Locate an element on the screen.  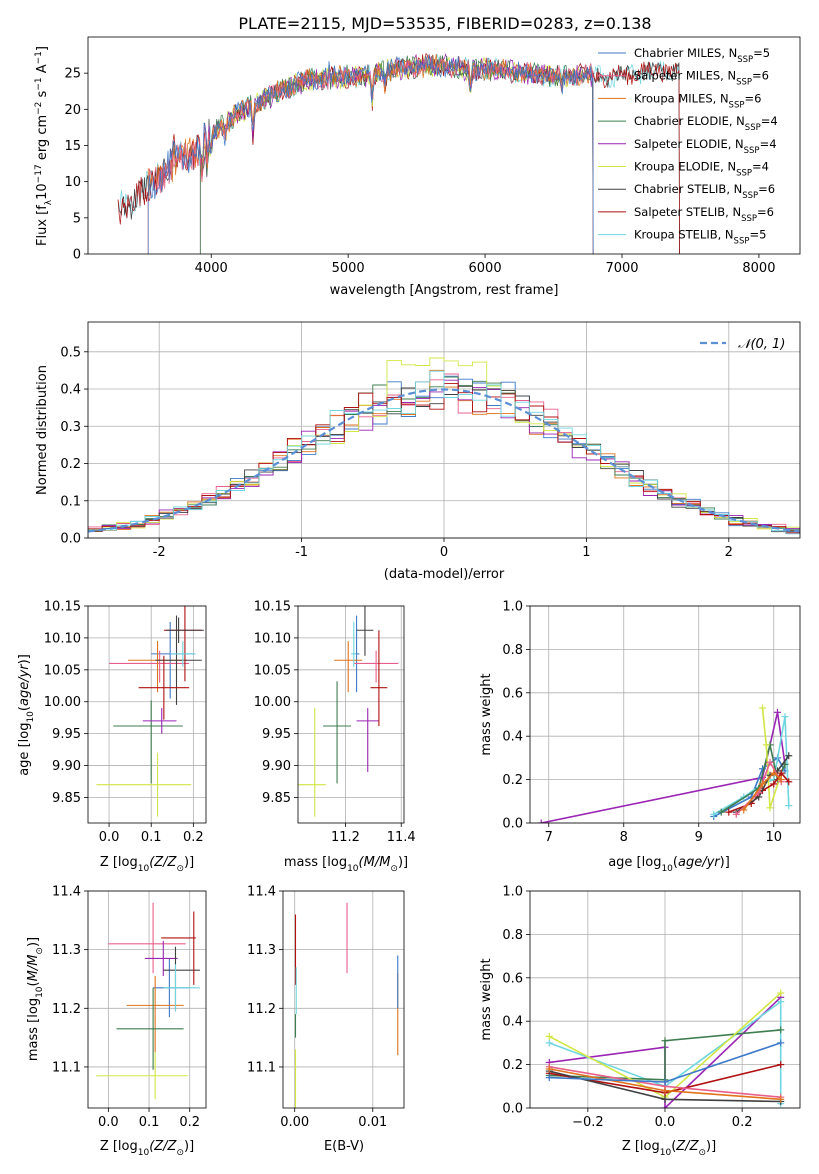
x-tick-label: 0.0 is located at coordinates (665, 1122).